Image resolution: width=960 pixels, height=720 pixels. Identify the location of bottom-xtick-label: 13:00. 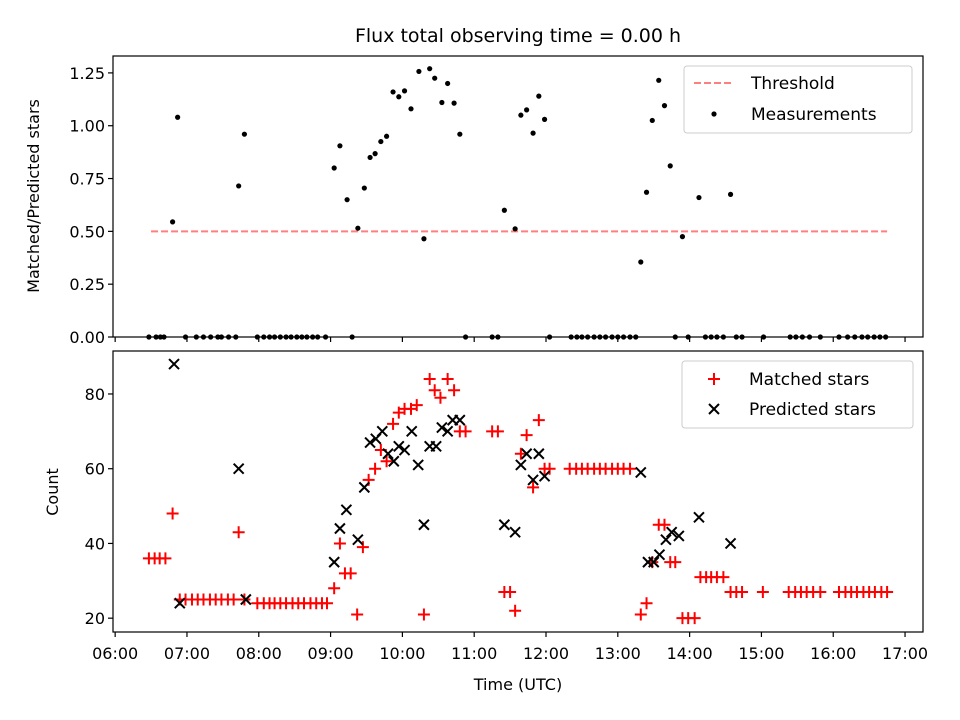
(618, 653).